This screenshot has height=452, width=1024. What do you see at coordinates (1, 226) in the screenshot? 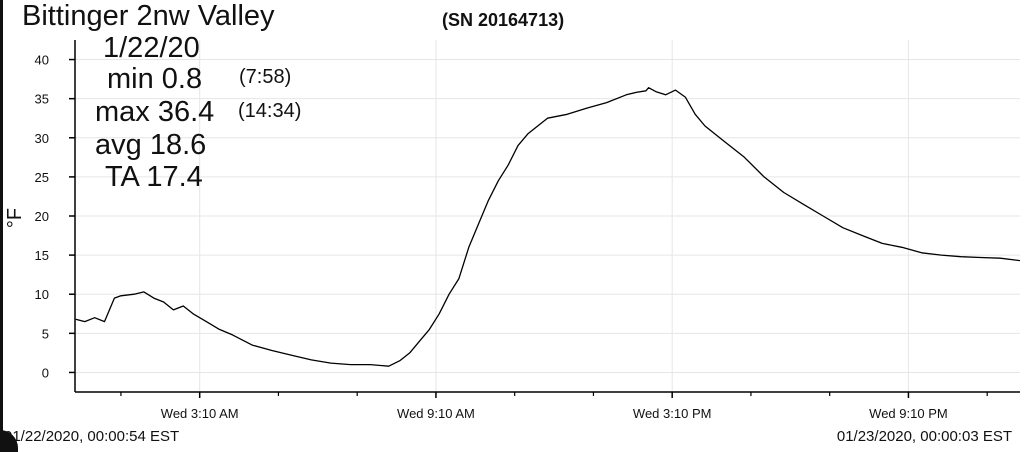
I see `window-left-edge` at bounding box center [1, 226].